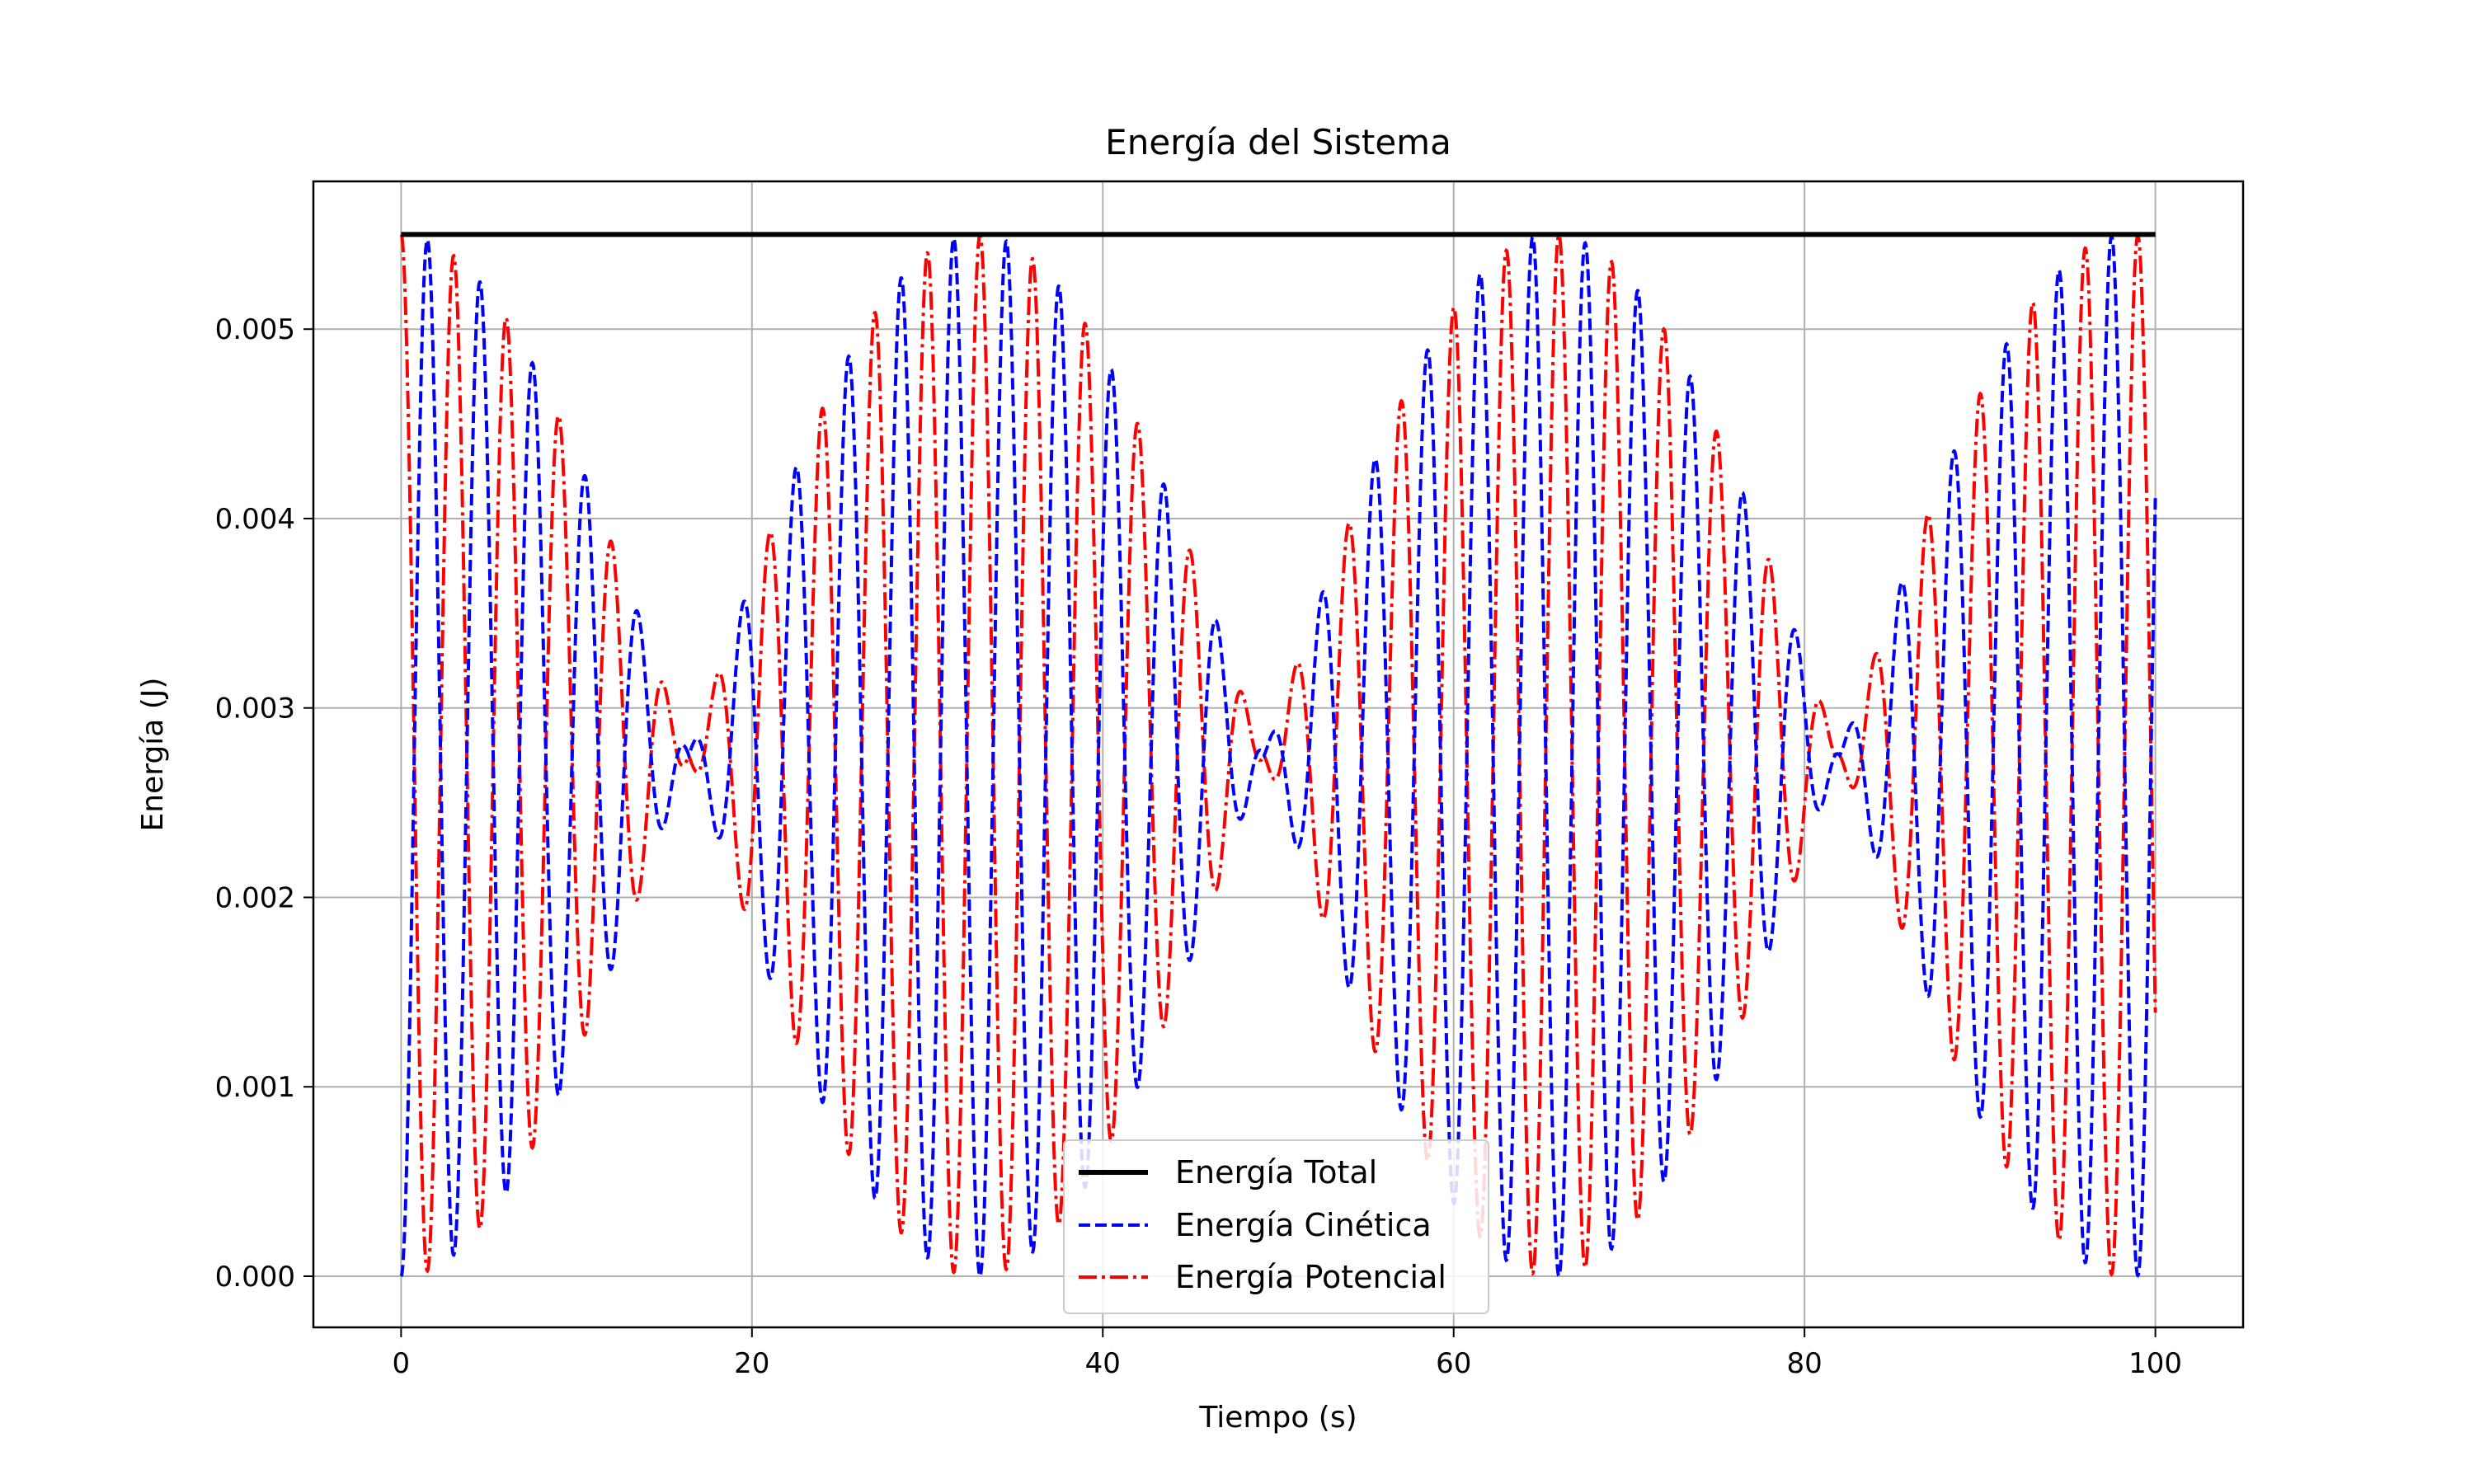 This screenshot has width=2474, height=1484. Describe the element at coordinates (255, 709) in the screenshot. I see `y-tick-label: 0.003` at that location.